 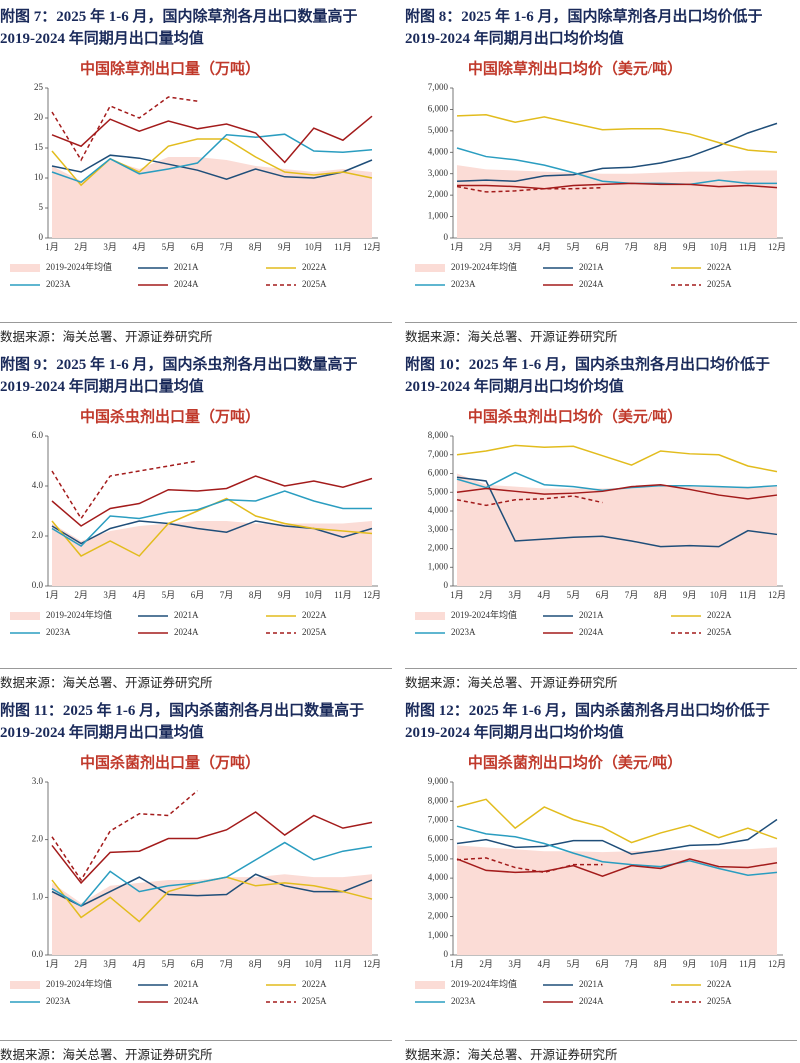 What do you see at coordinates (486, 964) in the screenshot?
I see `x-tick-label: 2月` at bounding box center [486, 964].